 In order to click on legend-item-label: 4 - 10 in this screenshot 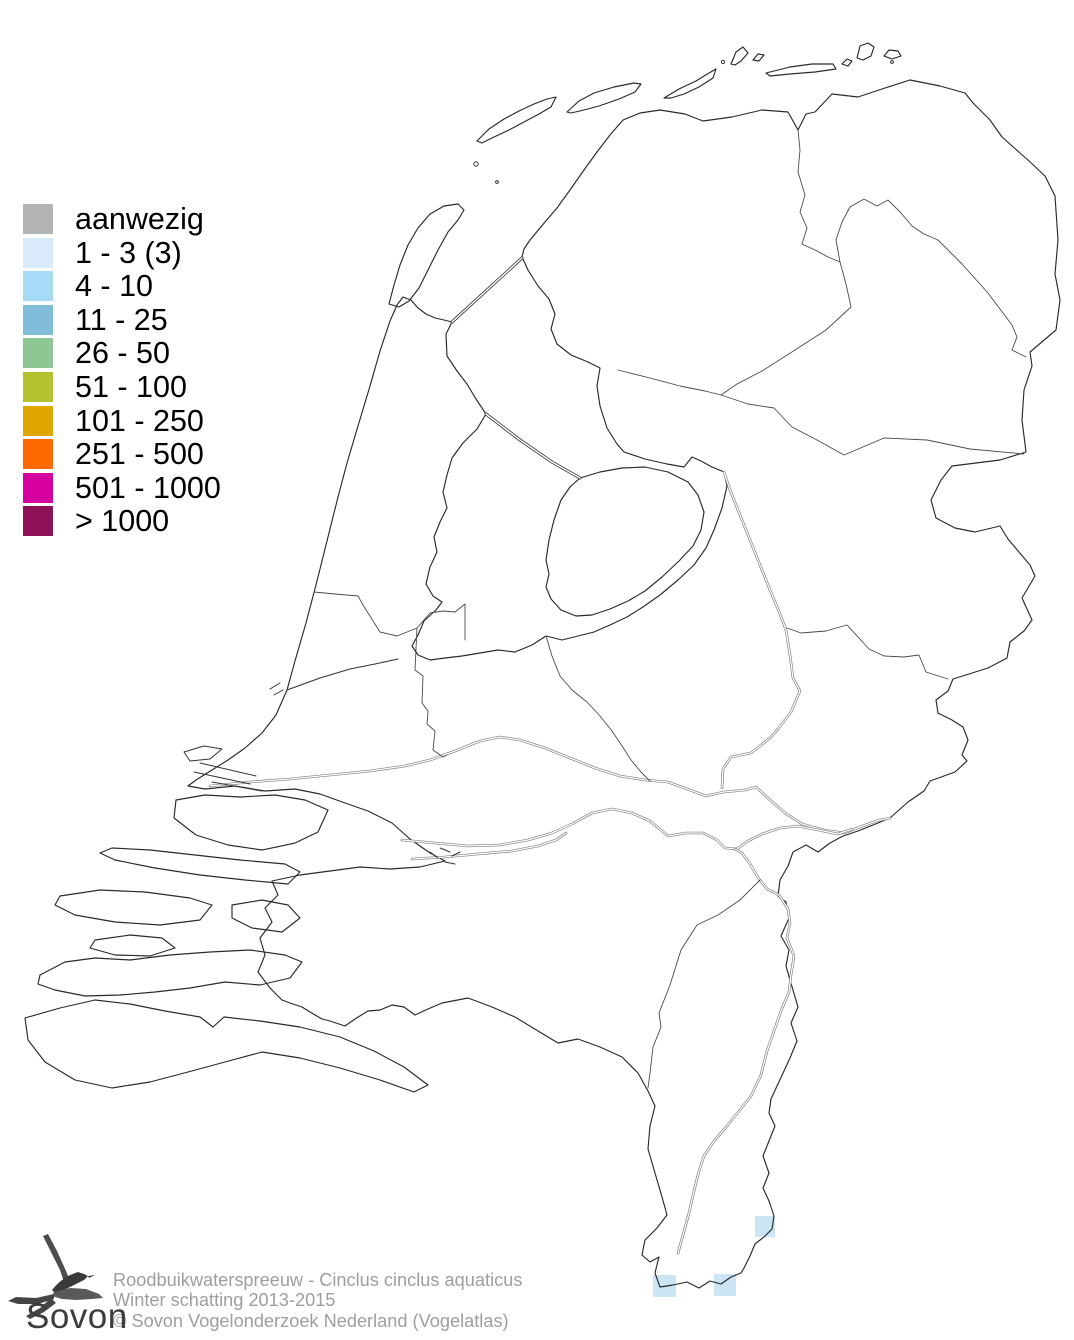, I will do `click(114, 286)`.